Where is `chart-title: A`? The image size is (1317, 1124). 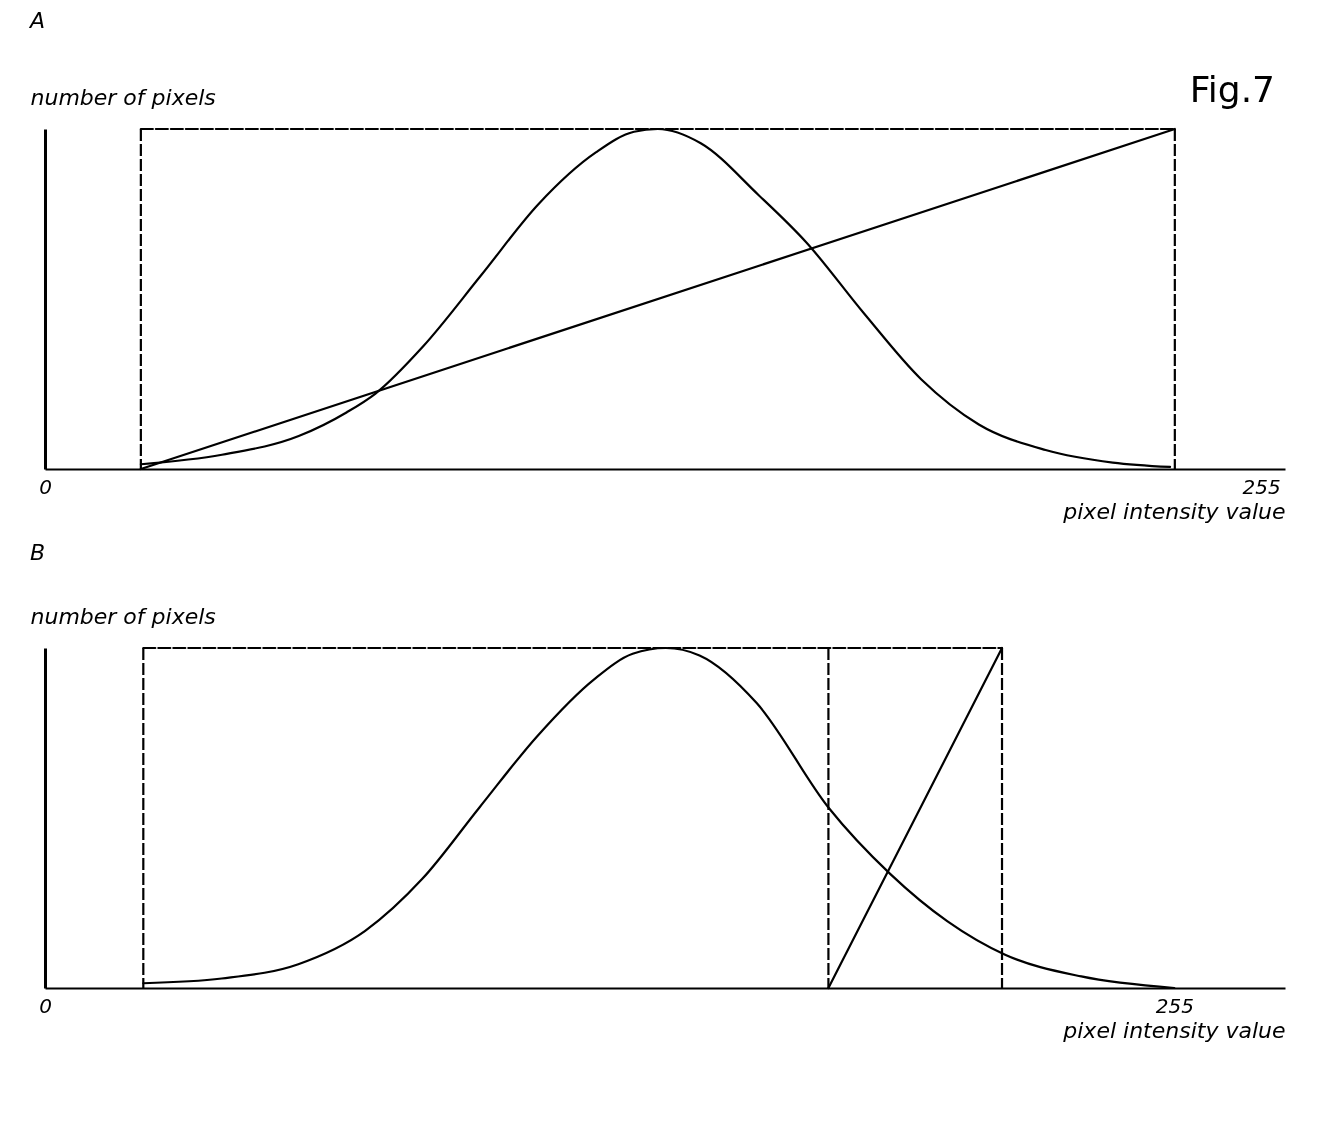 chart-title: A is located at coordinates (37, 20).